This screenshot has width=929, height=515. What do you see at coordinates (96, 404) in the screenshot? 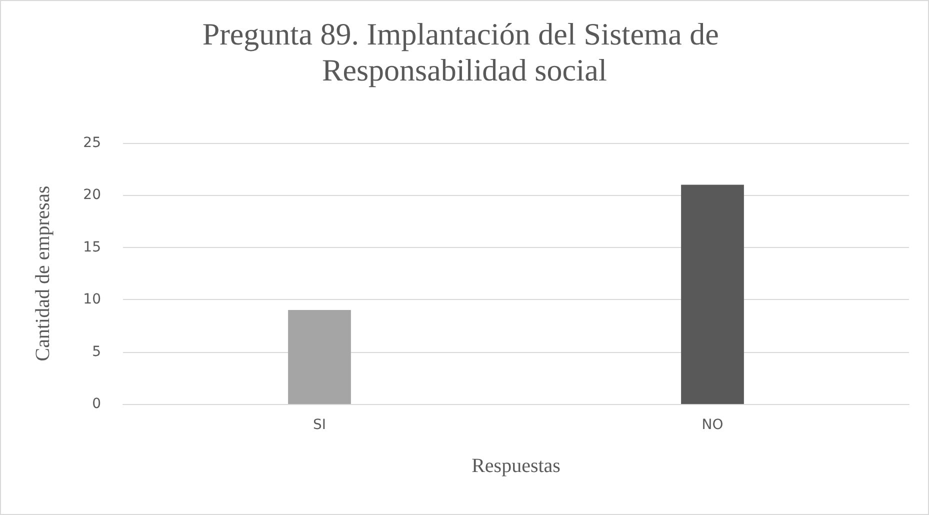
I see `y-tick-label: 0` at bounding box center [96, 404].